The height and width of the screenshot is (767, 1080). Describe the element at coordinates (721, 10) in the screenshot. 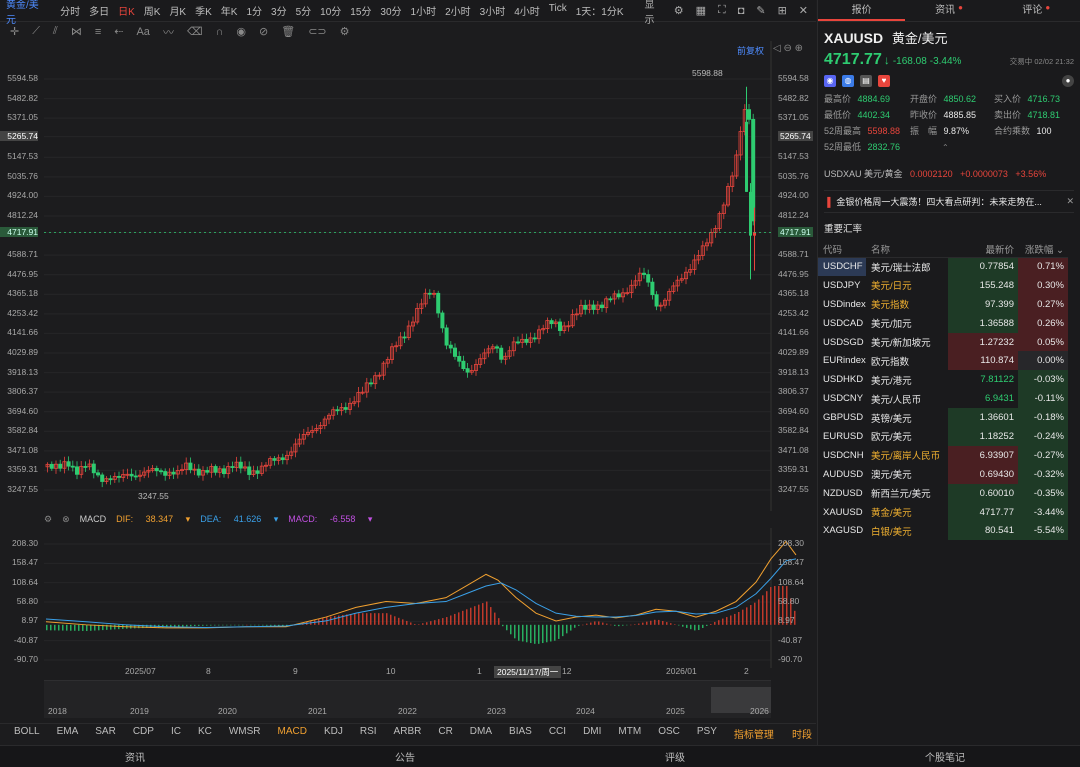

I see `fullscreen-icon: ⛶` at that location.